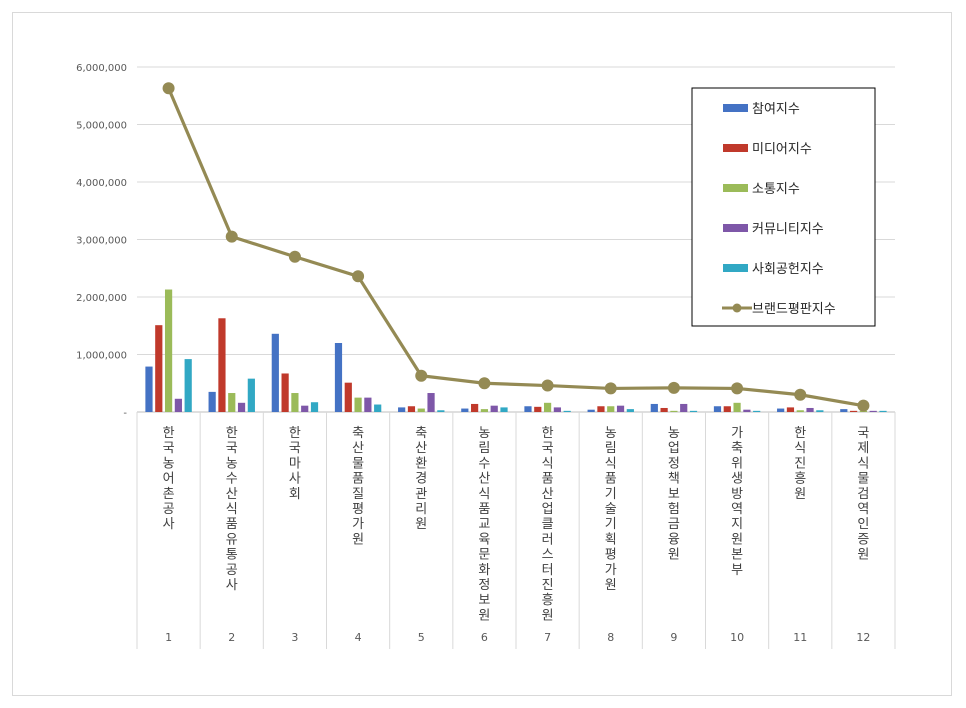 Image resolution: width=966 pixels, height=708 pixels. What do you see at coordinates (101, 126) in the screenshot?
I see `y-tick-label: 5,000,000` at bounding box center [101, 126].